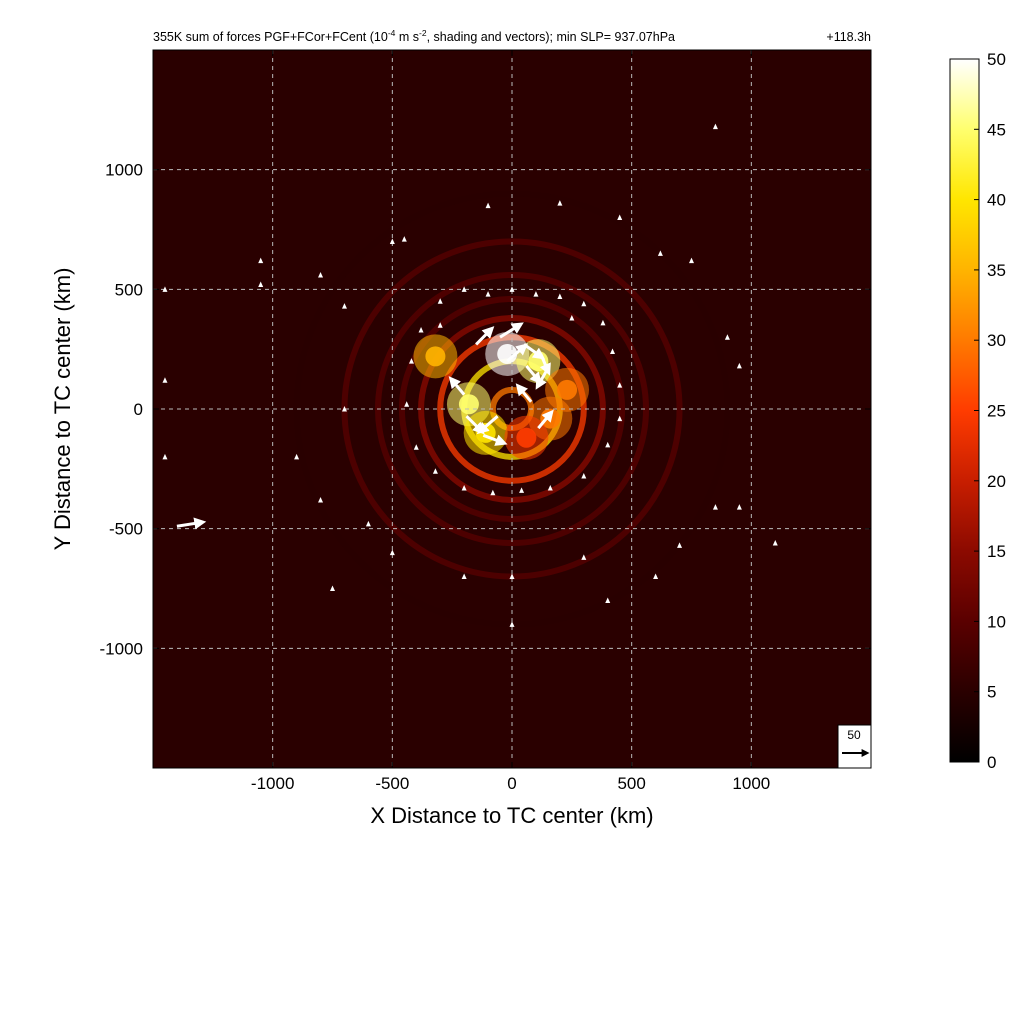  I want to click on y-tick-label: -500, so click(126, 529).